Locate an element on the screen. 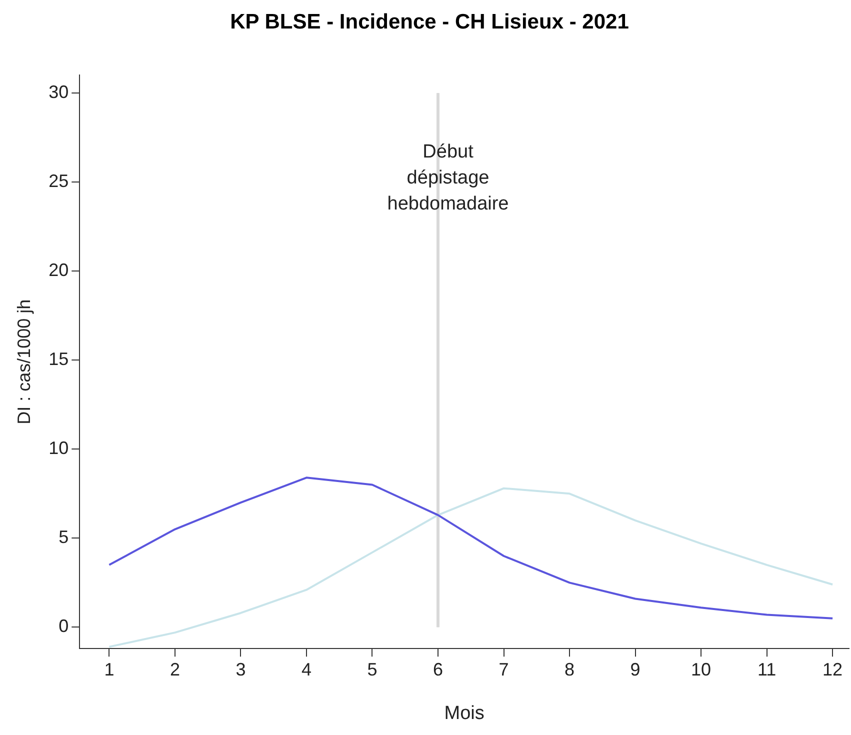 The image size is (851, 735). chart-title: KP BLSE - Incidence - CH Lisieux - 2021 is located at coordinates (430, 22).